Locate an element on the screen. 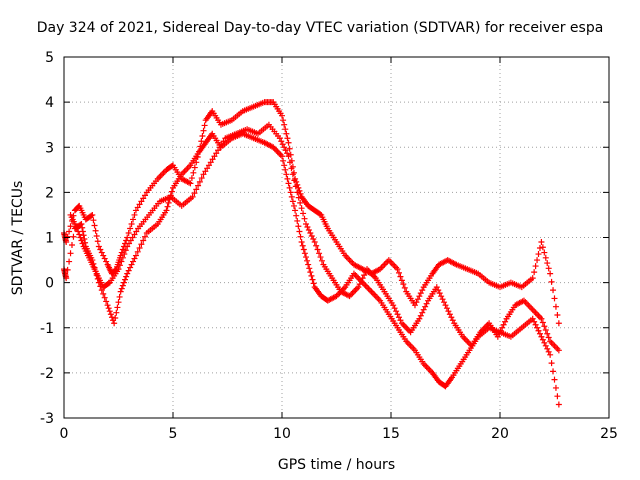  x-axis-label: GPS time / hours is located at coordinates (336, 465).